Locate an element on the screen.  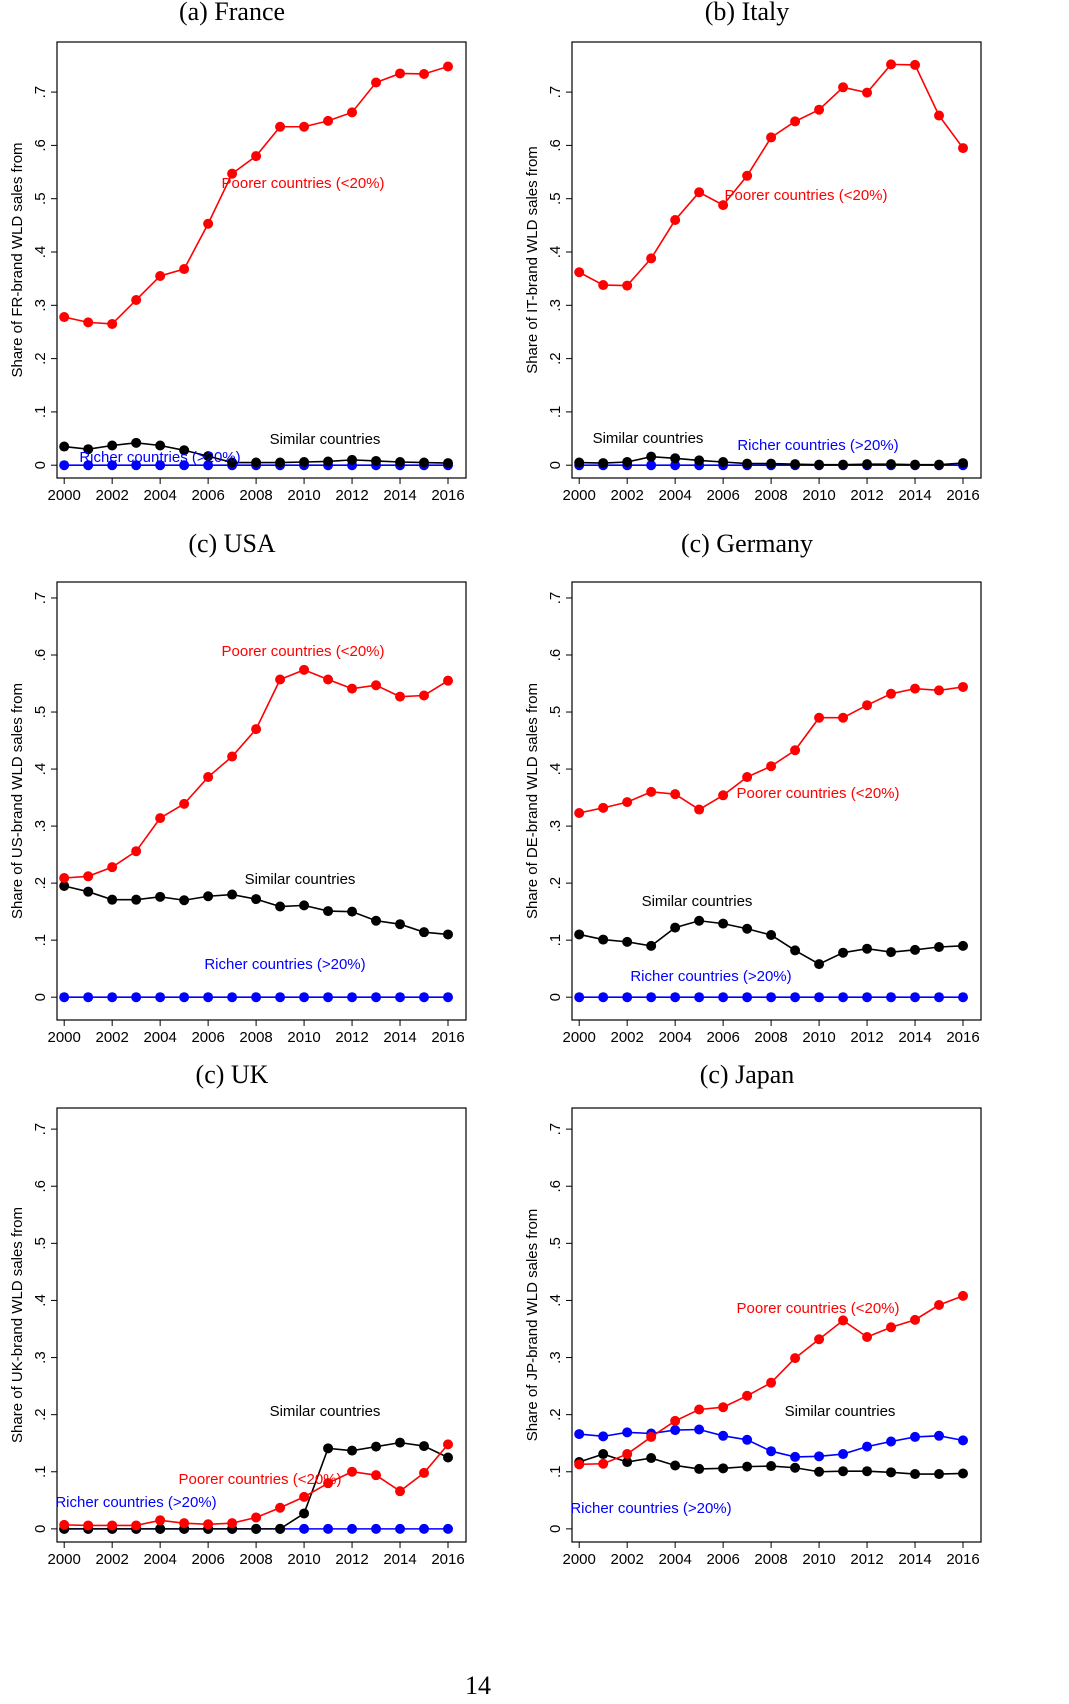
y-tick-label: .1 is located at coordinates (555, 1472).